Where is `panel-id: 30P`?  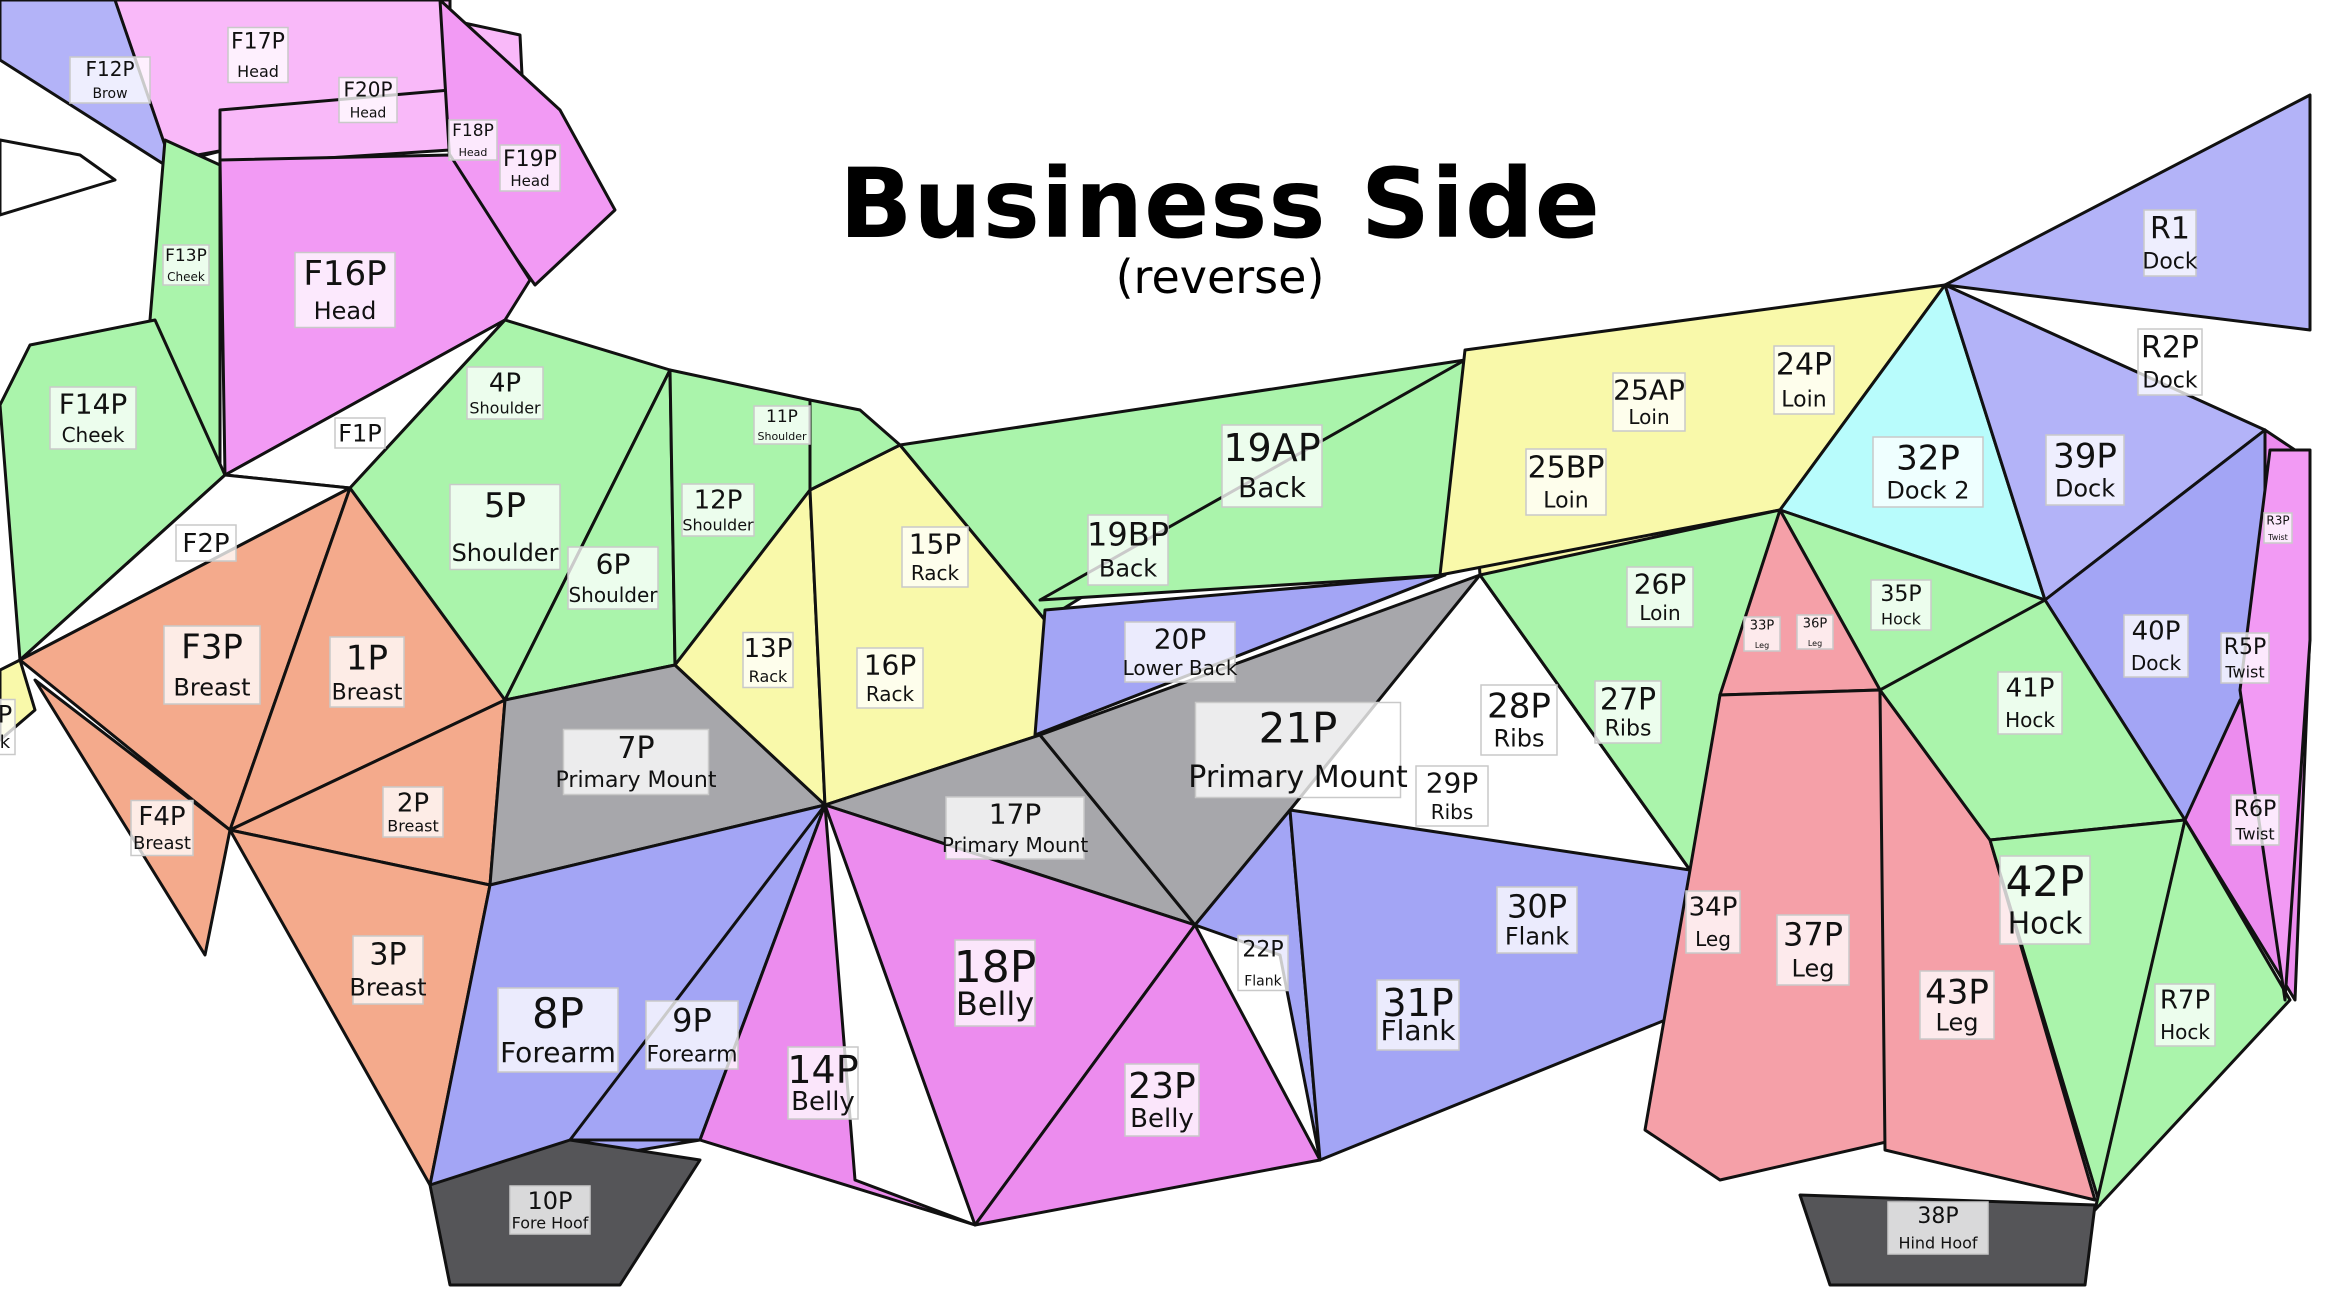
panel-id: 30P is located at coordinates (1537, 906).